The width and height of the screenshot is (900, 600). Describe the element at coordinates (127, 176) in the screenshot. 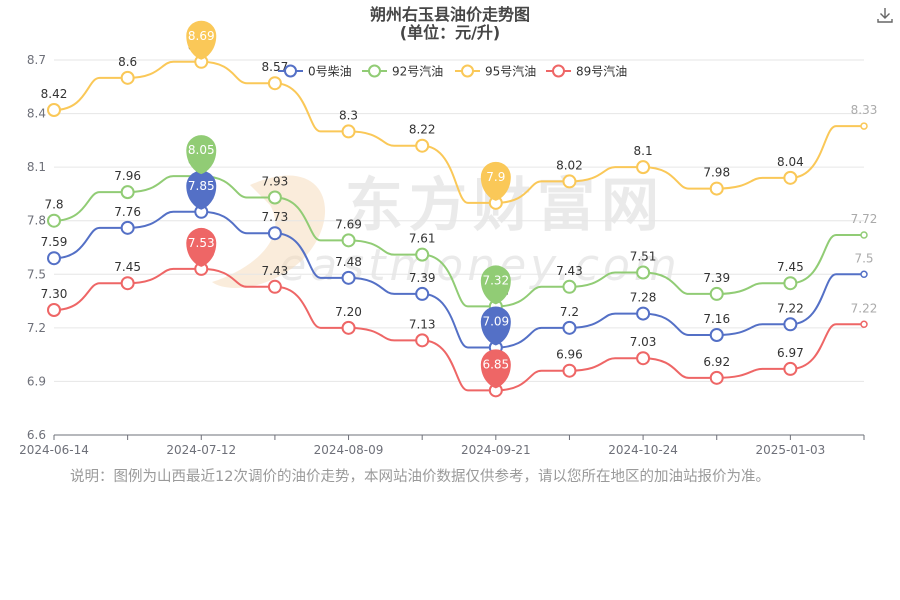

I see `data-label: 7.96` at that location.